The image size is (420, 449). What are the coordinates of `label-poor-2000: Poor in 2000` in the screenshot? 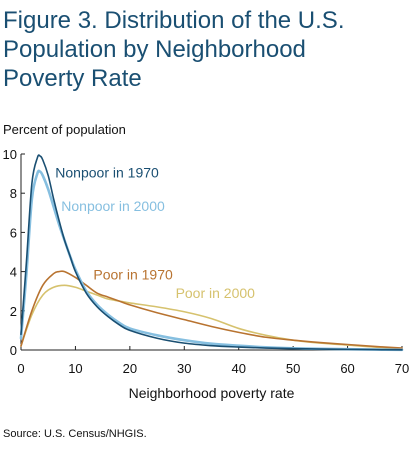 It's located at (216, 293).